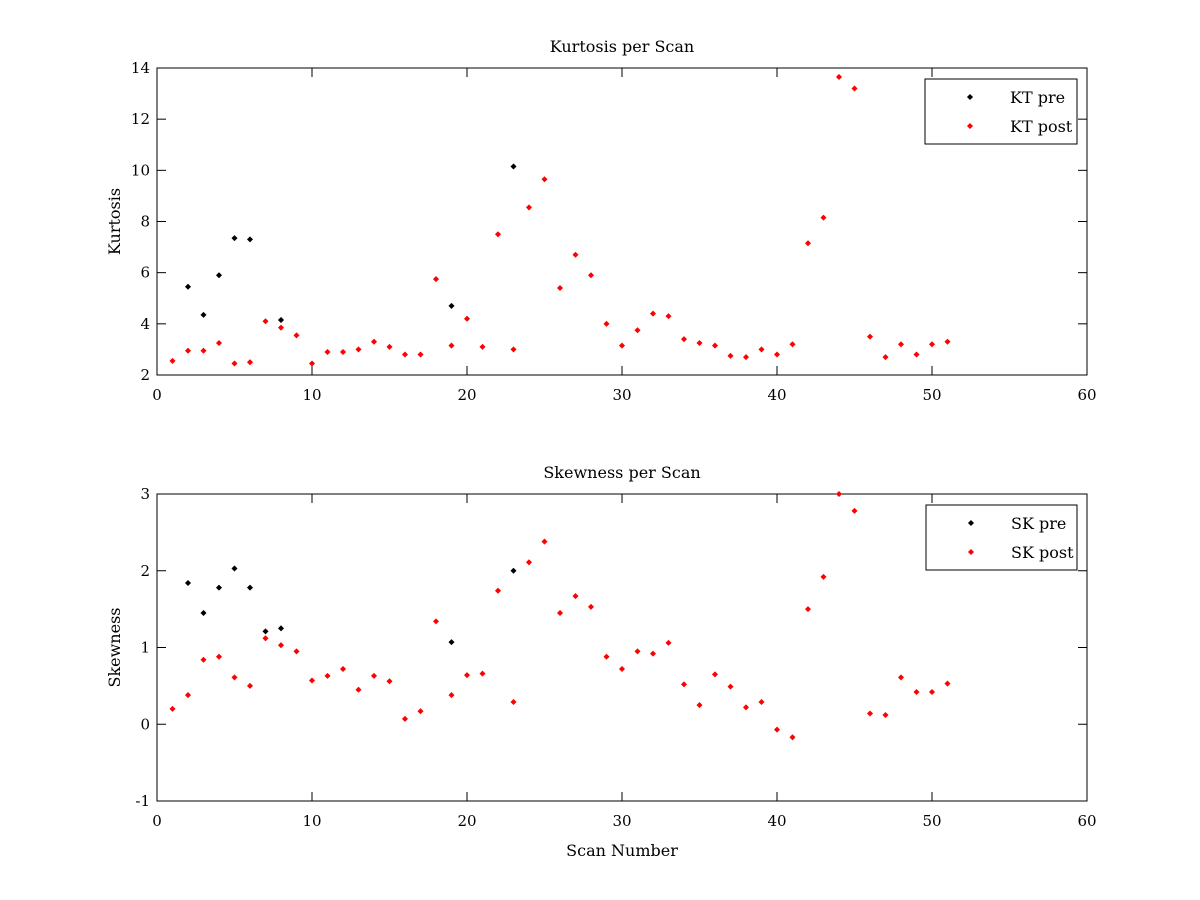 This screenshot has height=900, width=1200. I want to click on y-tick-label: 10, so click(140, 170).